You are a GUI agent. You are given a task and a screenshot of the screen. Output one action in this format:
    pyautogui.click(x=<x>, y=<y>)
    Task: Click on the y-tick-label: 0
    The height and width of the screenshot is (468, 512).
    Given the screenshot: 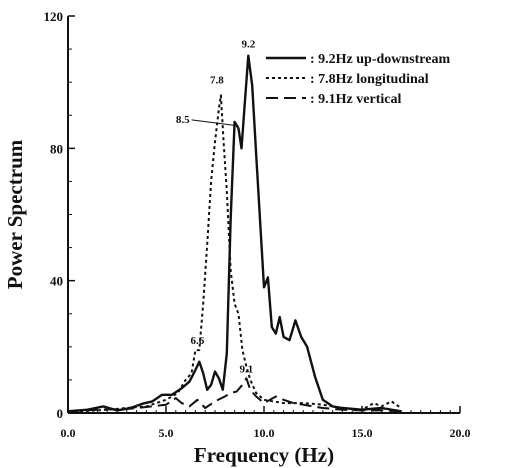 What is the action you would take?
    pyautogui.click(x=60, y=413)
    